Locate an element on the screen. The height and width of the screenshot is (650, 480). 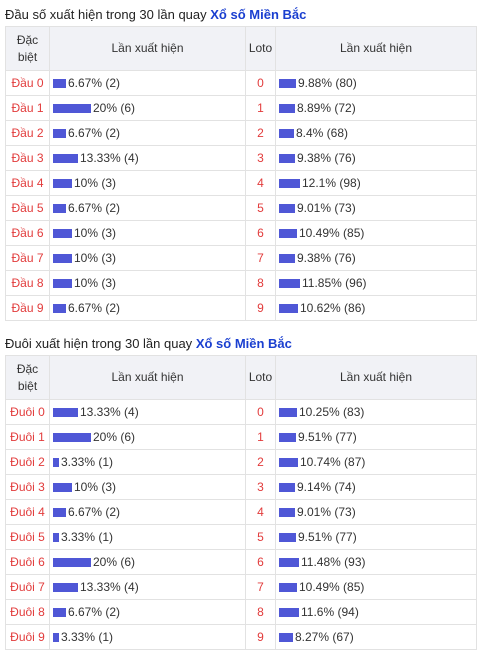
loto-cell: 9.88% (80) is located at coordinates (376, 83).